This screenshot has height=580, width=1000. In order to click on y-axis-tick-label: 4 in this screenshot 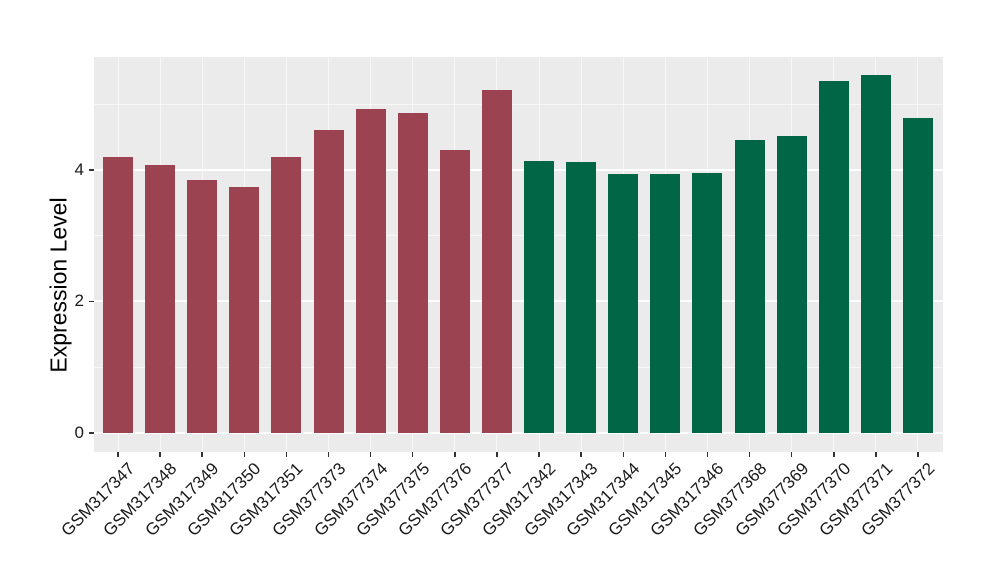, I will do `click(79, 169)`.